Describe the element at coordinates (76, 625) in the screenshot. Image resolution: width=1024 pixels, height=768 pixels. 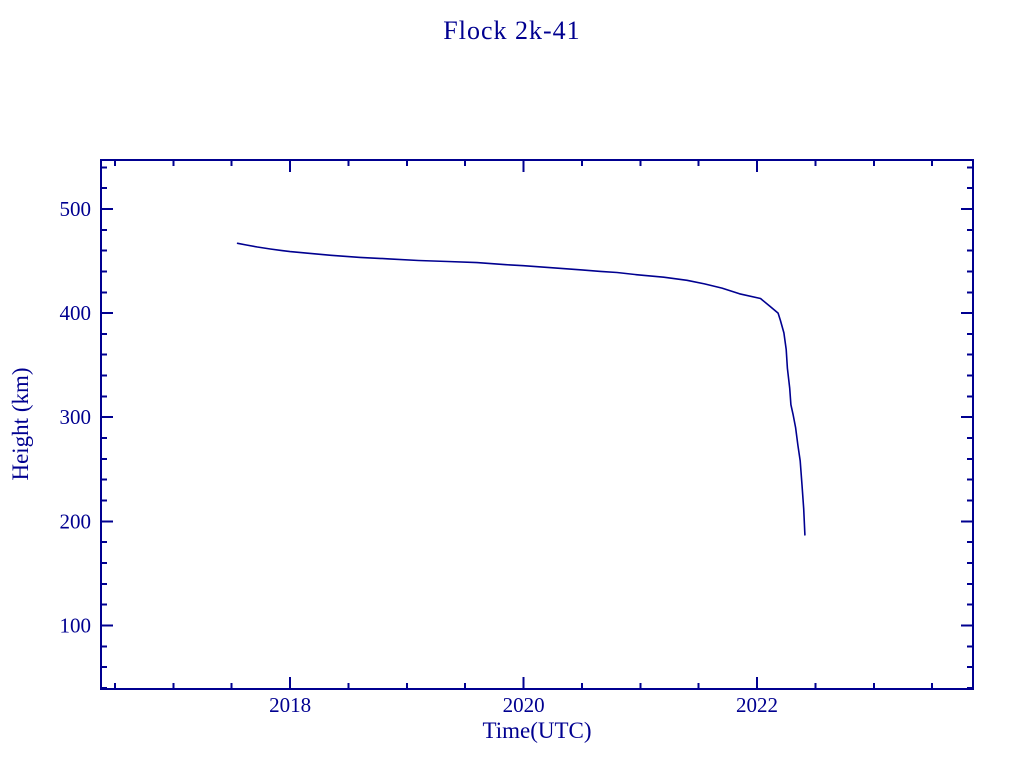
I see `y-tick-label: 100` at that location.